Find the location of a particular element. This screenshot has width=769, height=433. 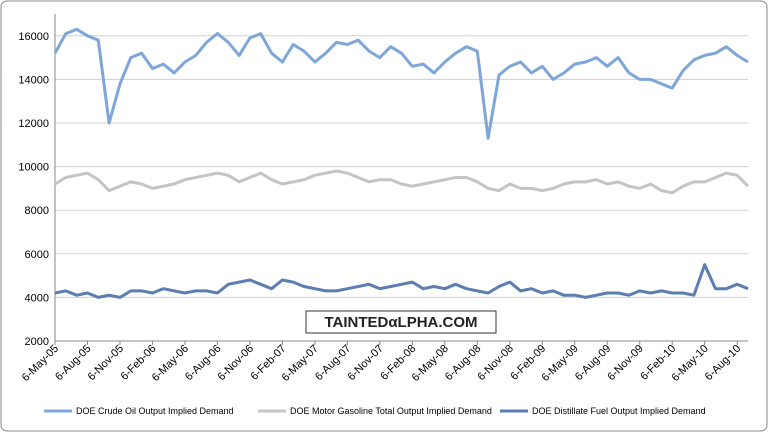

y-tick-label: 4000 is located at coordinates (37, 298).